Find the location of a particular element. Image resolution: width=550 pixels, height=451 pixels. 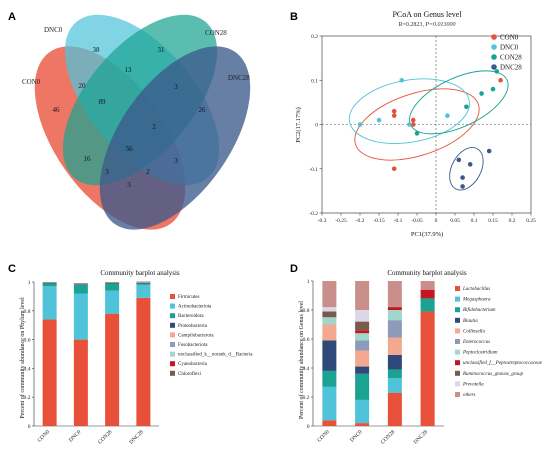

pcoa-legend-label: DNC28 is located at coordinates (511, 68).